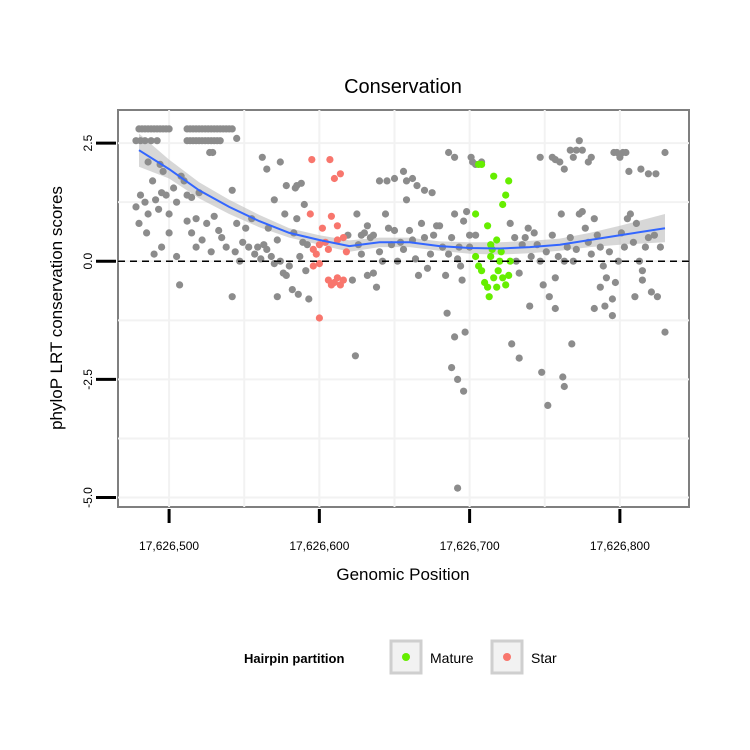 This screenshot has width=750, height=750. I want to click on y-tick-label: -2.5, so click(88, 379).